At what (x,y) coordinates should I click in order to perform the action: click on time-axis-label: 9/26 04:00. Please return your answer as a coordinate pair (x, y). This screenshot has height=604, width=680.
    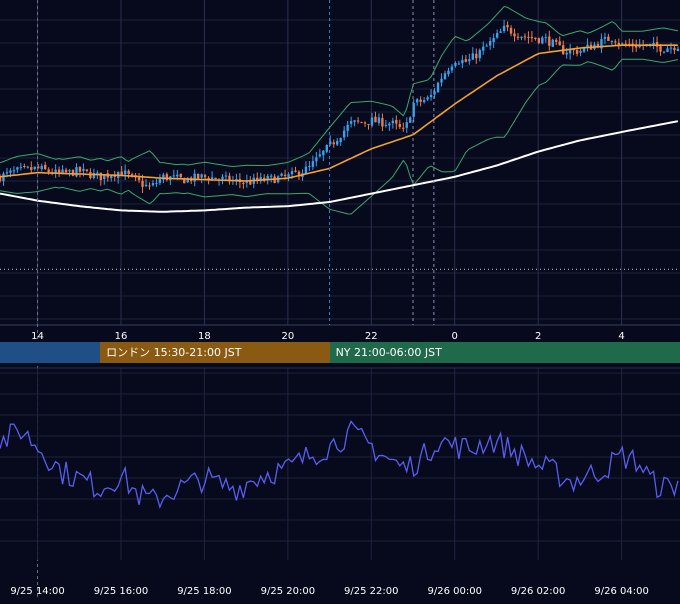
    Looking at the image, I should click on (621, 591).